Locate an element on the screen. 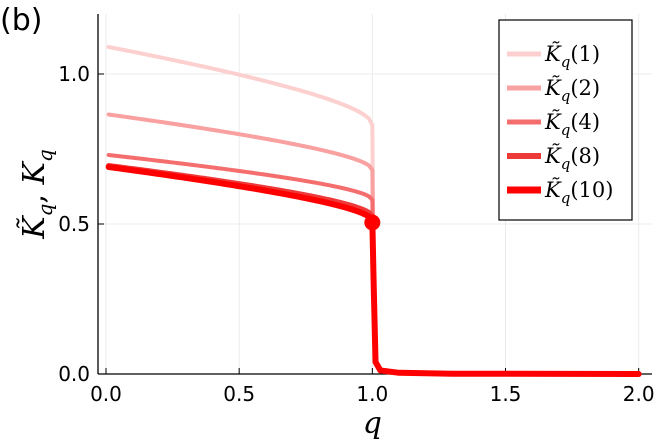 This screenshot has height=443, width=664. y-axis-label: K̃q, Kq is located at coordinates (37, 194).